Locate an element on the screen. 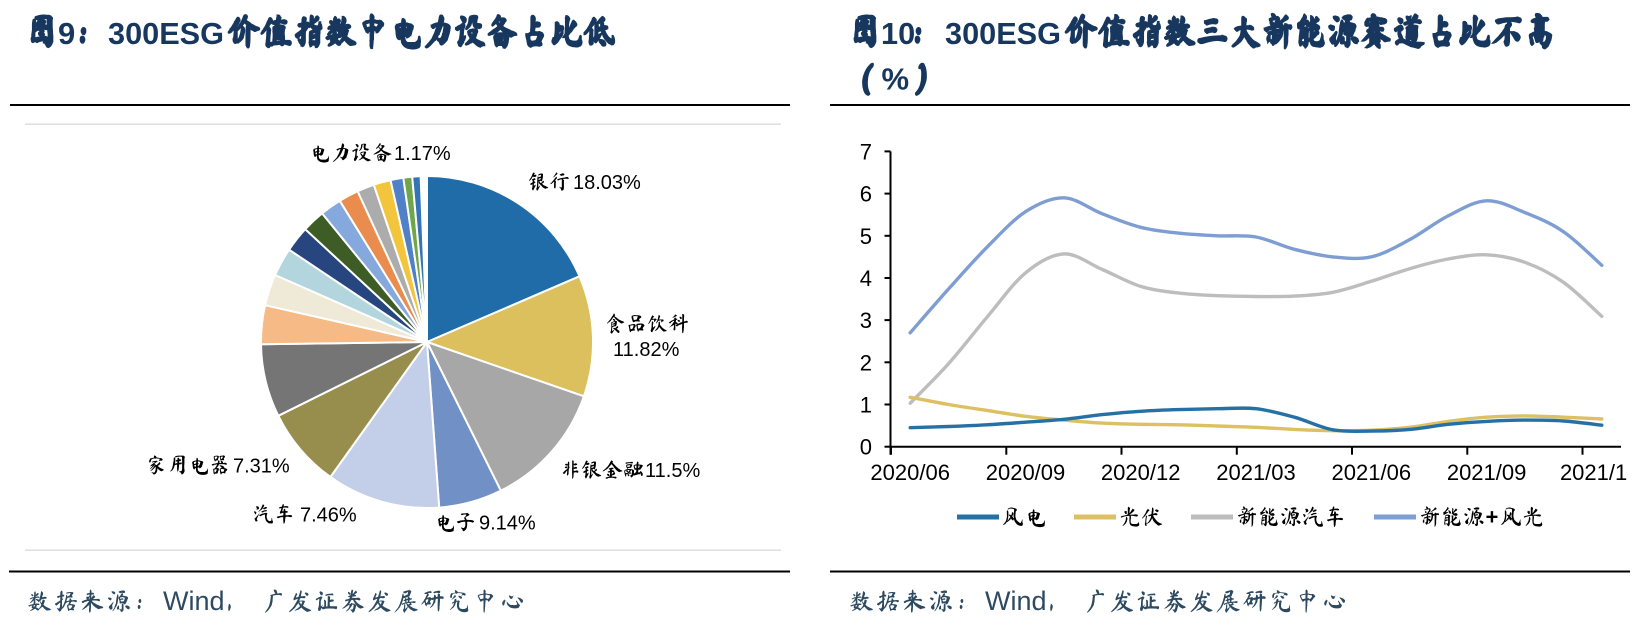 The width and height of the screenshot is (1641, 635). svg-text: 10 is located at coordinates (898, 33).